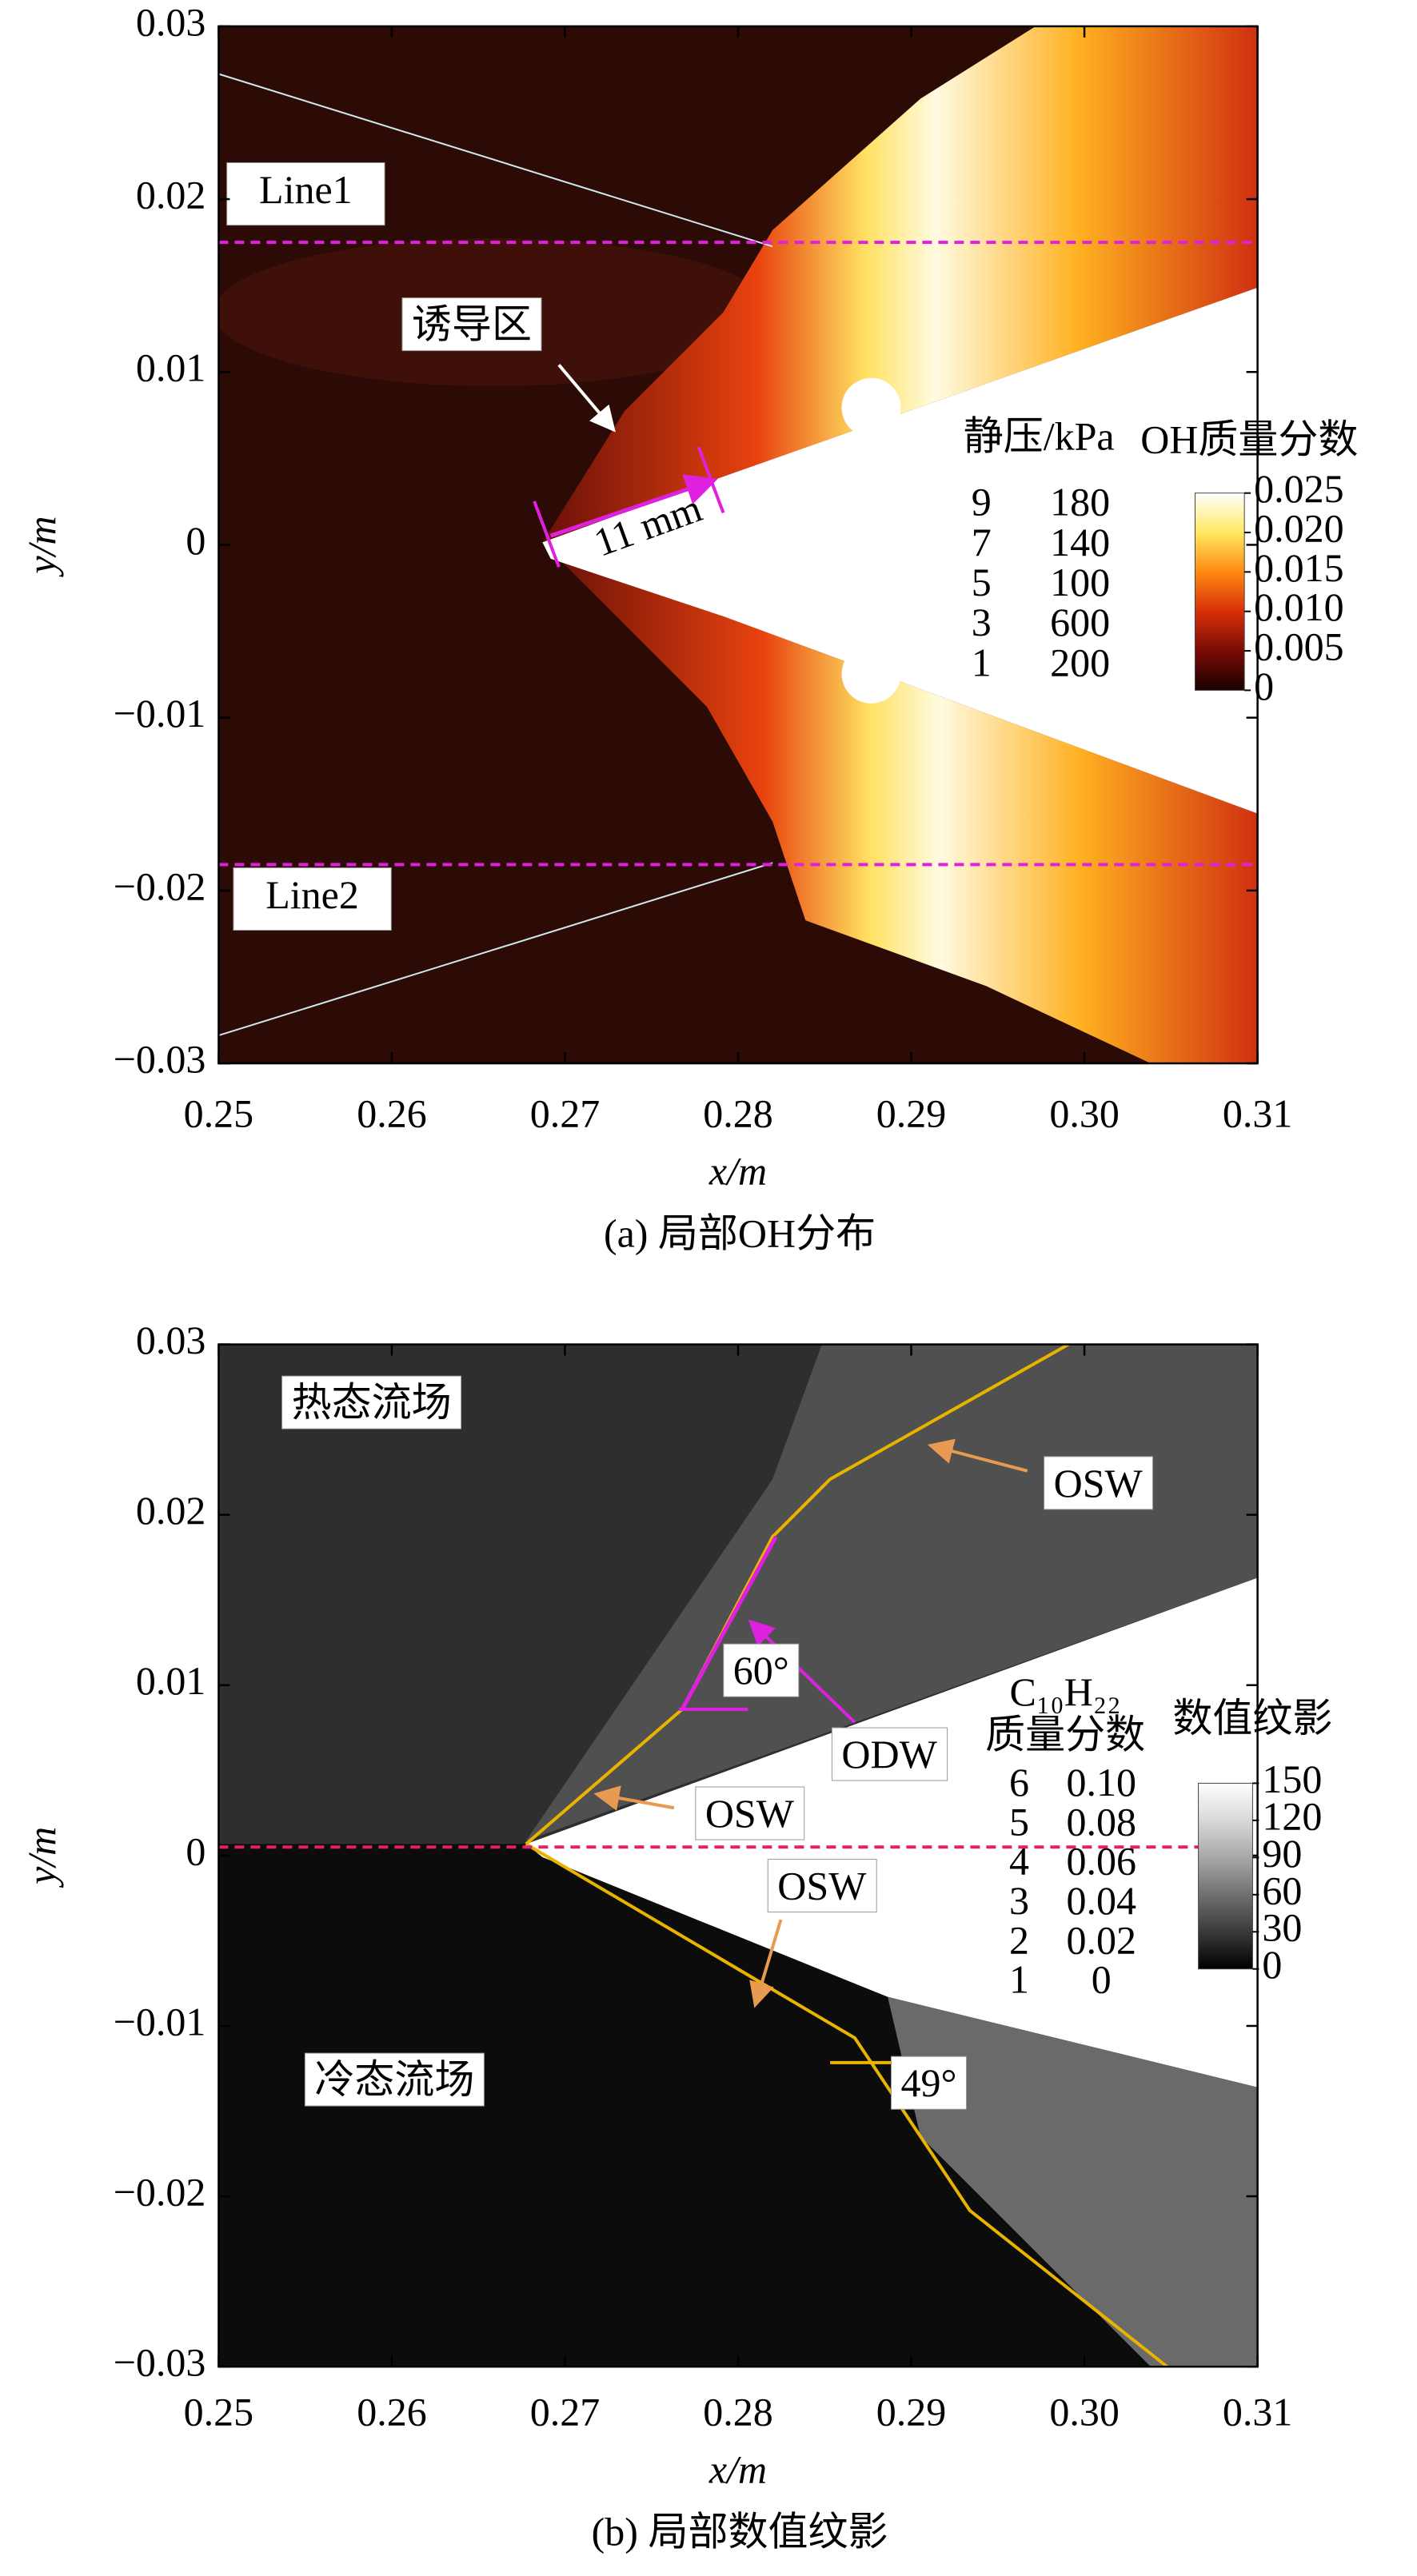 The image size is (1417, 2576). What do you see at coordinates (740, 1232) in the screenshot?
I see `caption: (a) 局部OH分布` at bounding box center [740, 1232].